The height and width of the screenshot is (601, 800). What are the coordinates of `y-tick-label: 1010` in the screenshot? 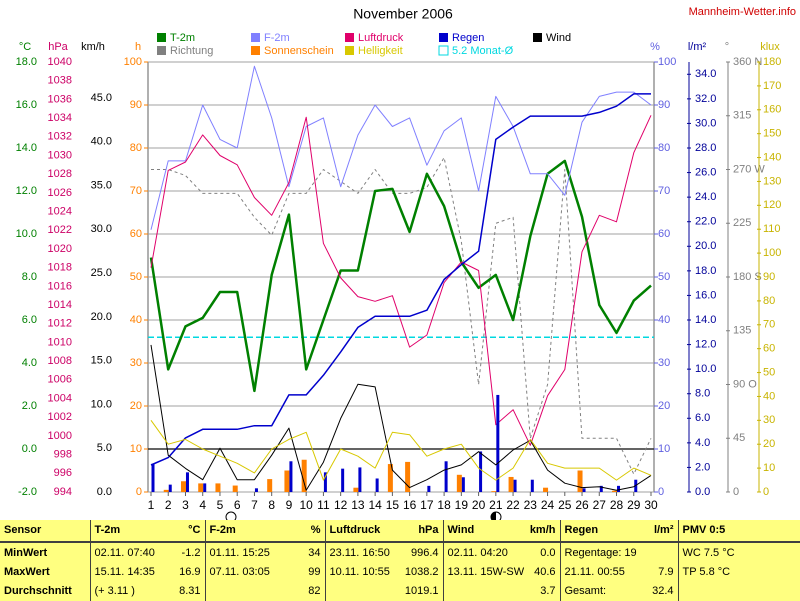 It's located at (60, 342).